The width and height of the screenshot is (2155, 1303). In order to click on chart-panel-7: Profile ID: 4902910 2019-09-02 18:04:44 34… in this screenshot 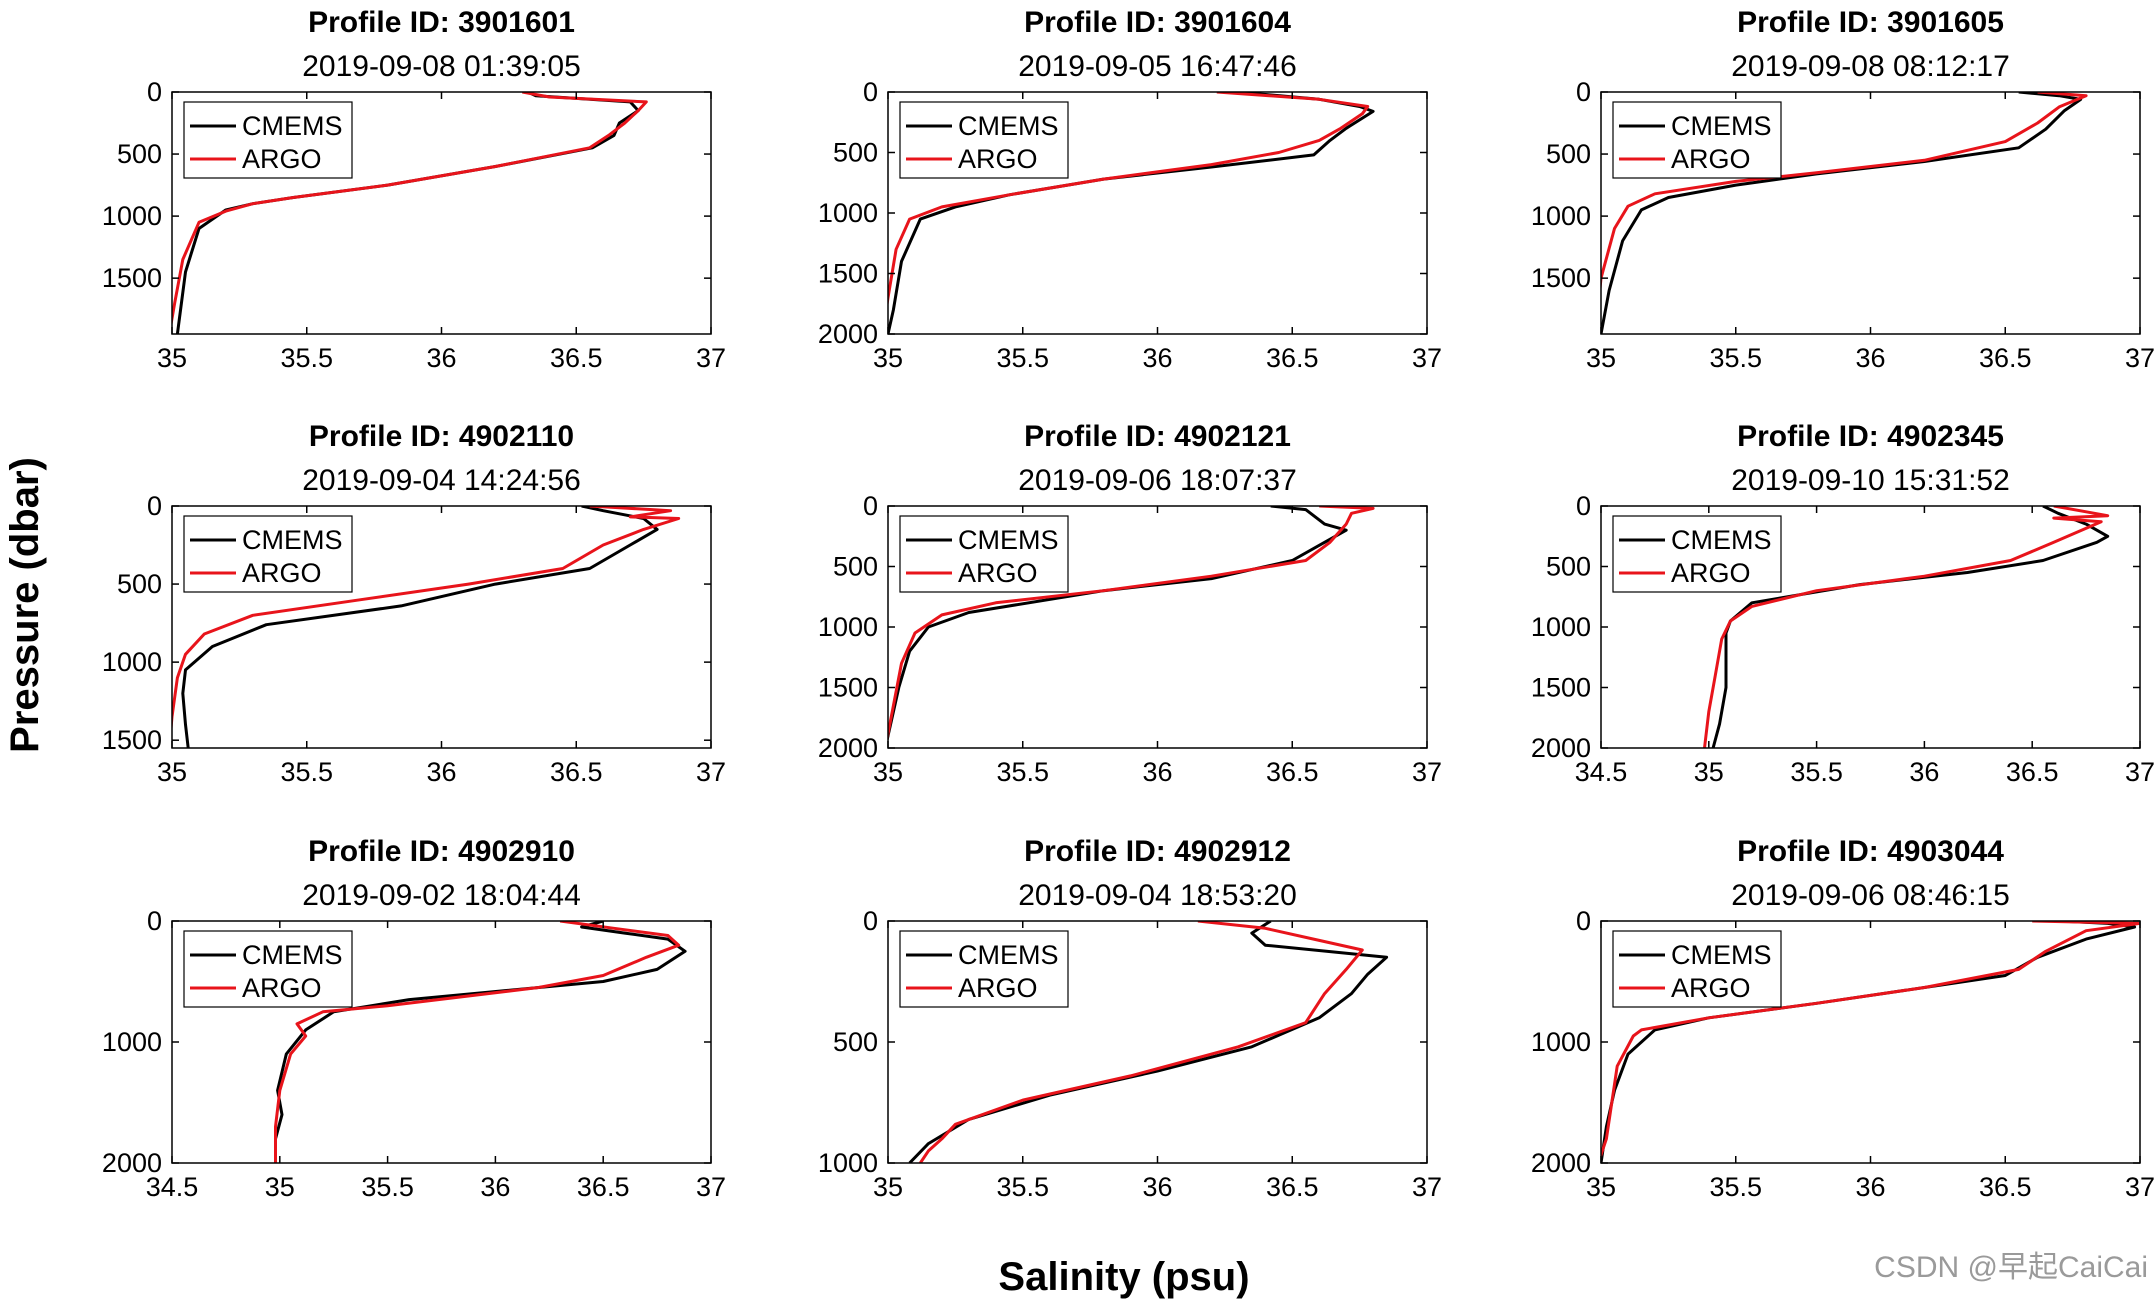, I will do `click(414, 1018)`.